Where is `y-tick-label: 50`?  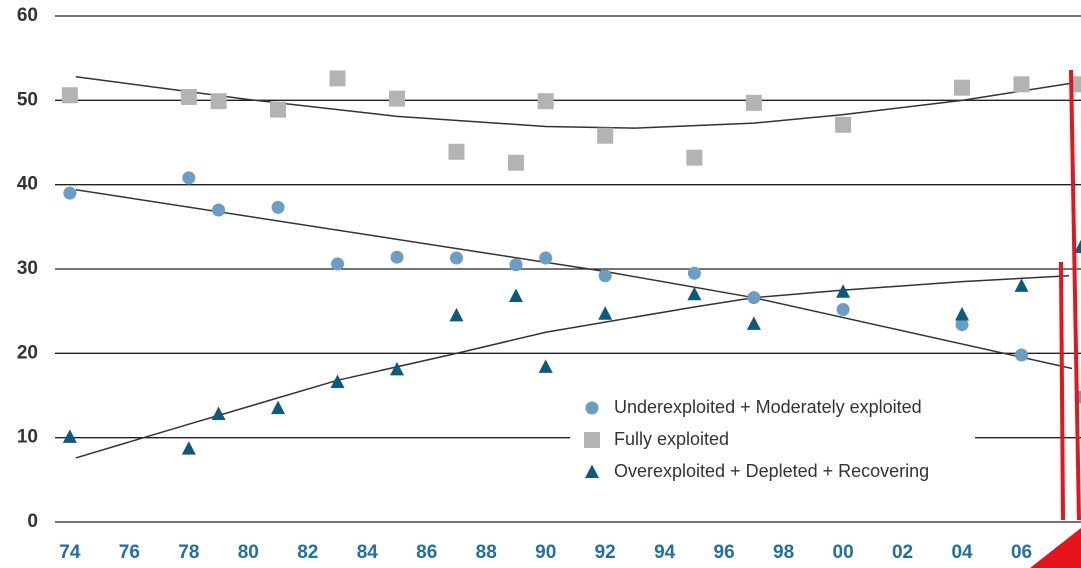
y-tick-label: 50 is located at coordinates (27, 99).